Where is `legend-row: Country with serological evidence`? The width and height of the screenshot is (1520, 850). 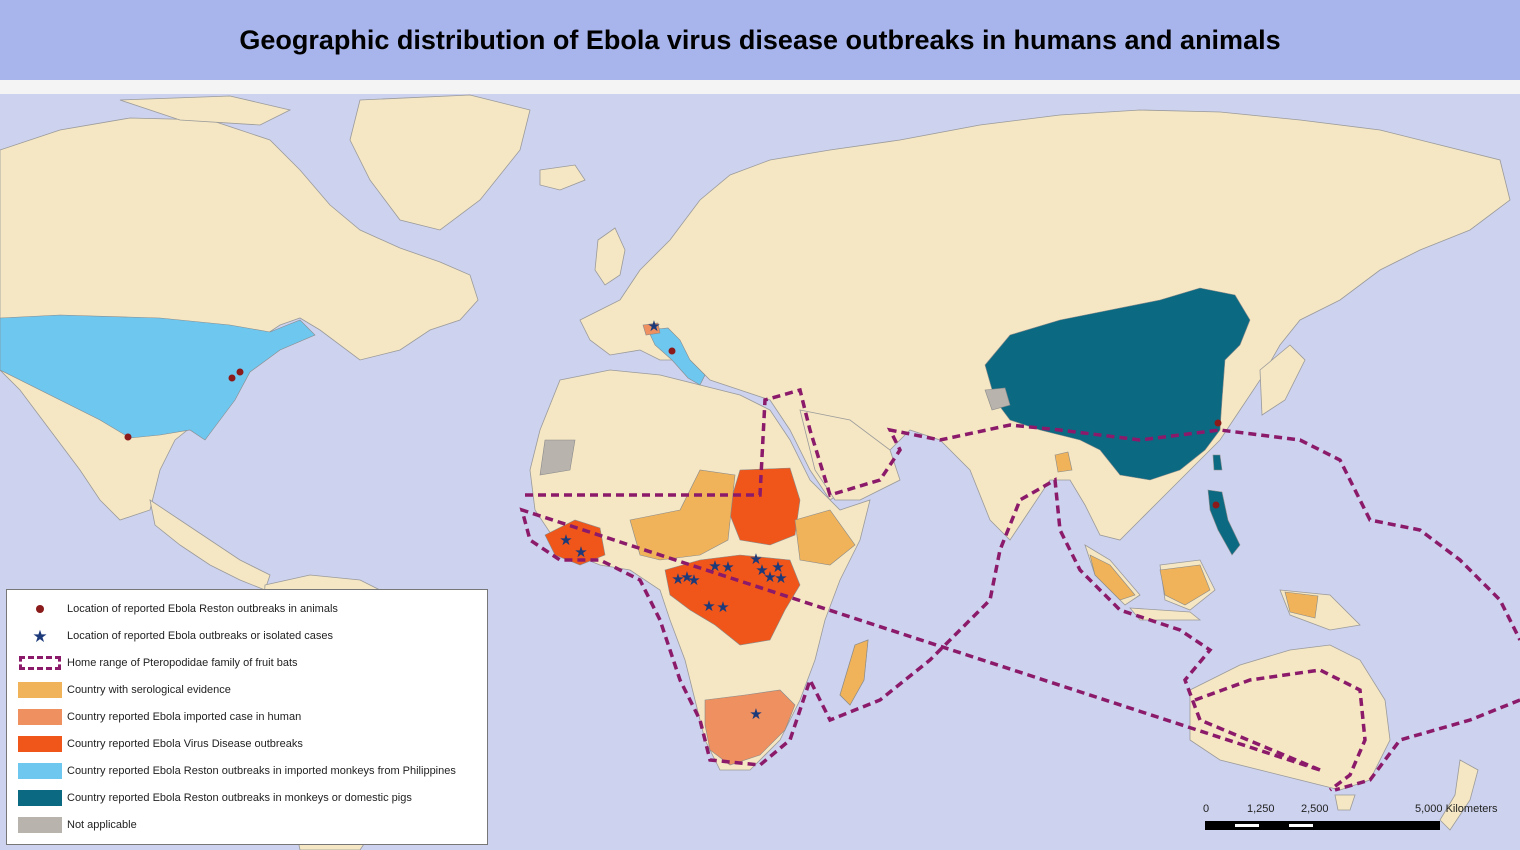
legend-row: Country with serological evidence is located at coordinates (247, 690).